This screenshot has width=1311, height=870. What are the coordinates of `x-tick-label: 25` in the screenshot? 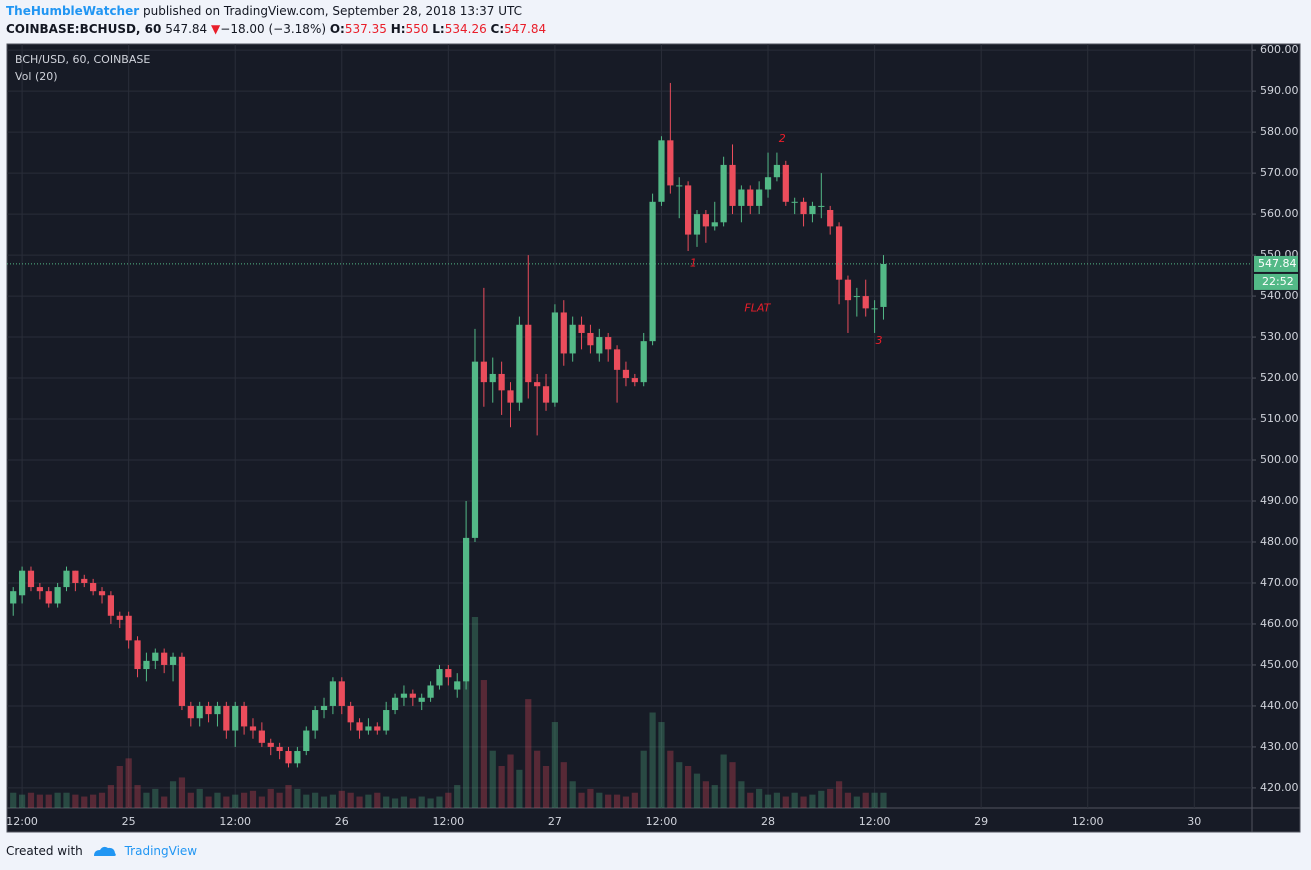 It's located at (129, 821).